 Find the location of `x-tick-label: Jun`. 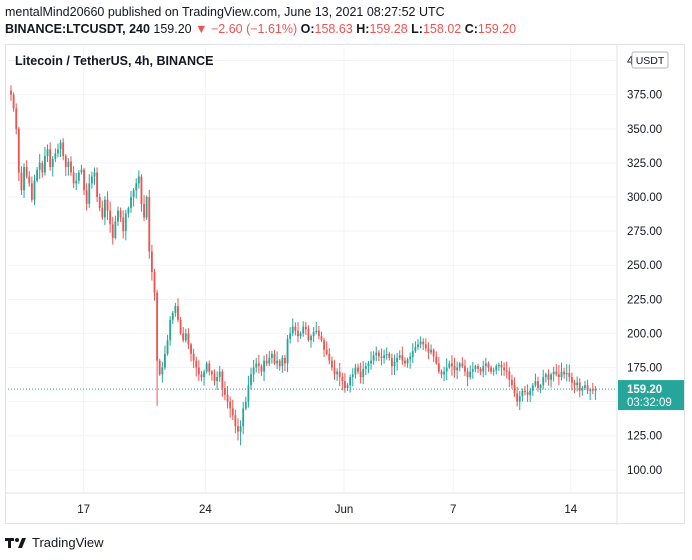

x-tick-label: Jun is located at coordinates (344, 510).